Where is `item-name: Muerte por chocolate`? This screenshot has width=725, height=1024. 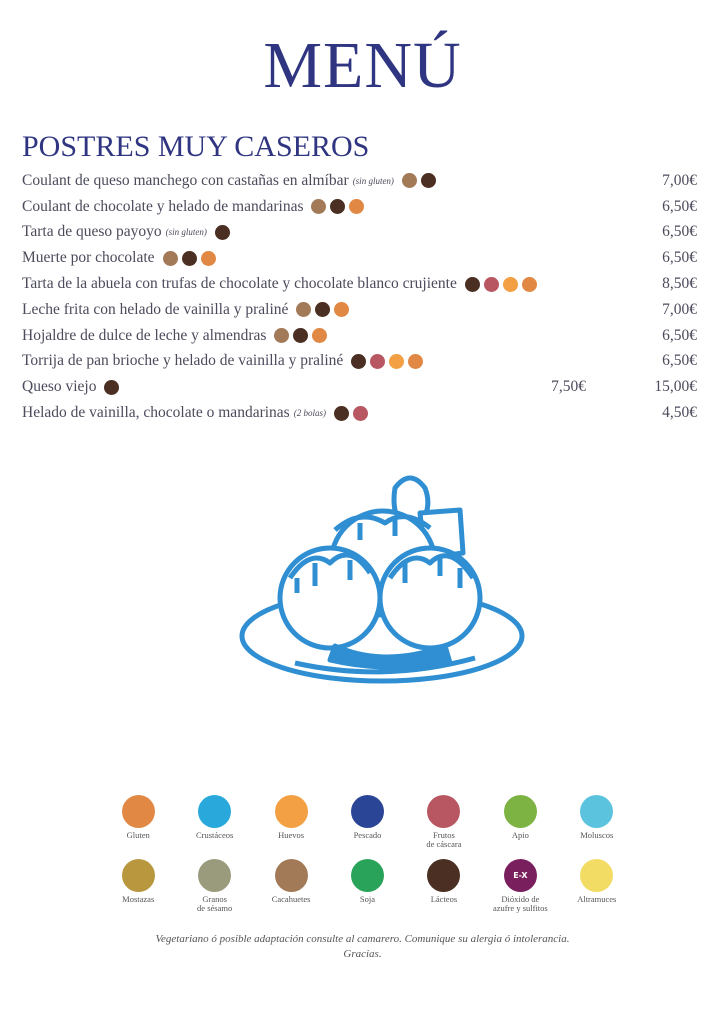 item-name: Muerte por chocolate is located at coordinates (88, 258).